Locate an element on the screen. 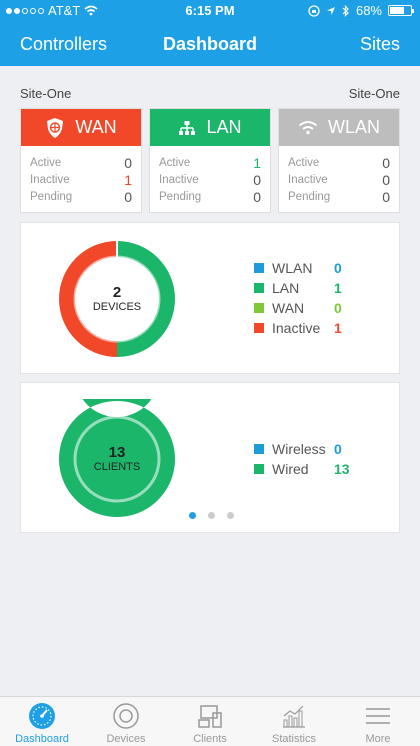 Image resolution: width=420 pixels, height=746 pixels. tab-label: Statistics is located at coordinates (293, 739).